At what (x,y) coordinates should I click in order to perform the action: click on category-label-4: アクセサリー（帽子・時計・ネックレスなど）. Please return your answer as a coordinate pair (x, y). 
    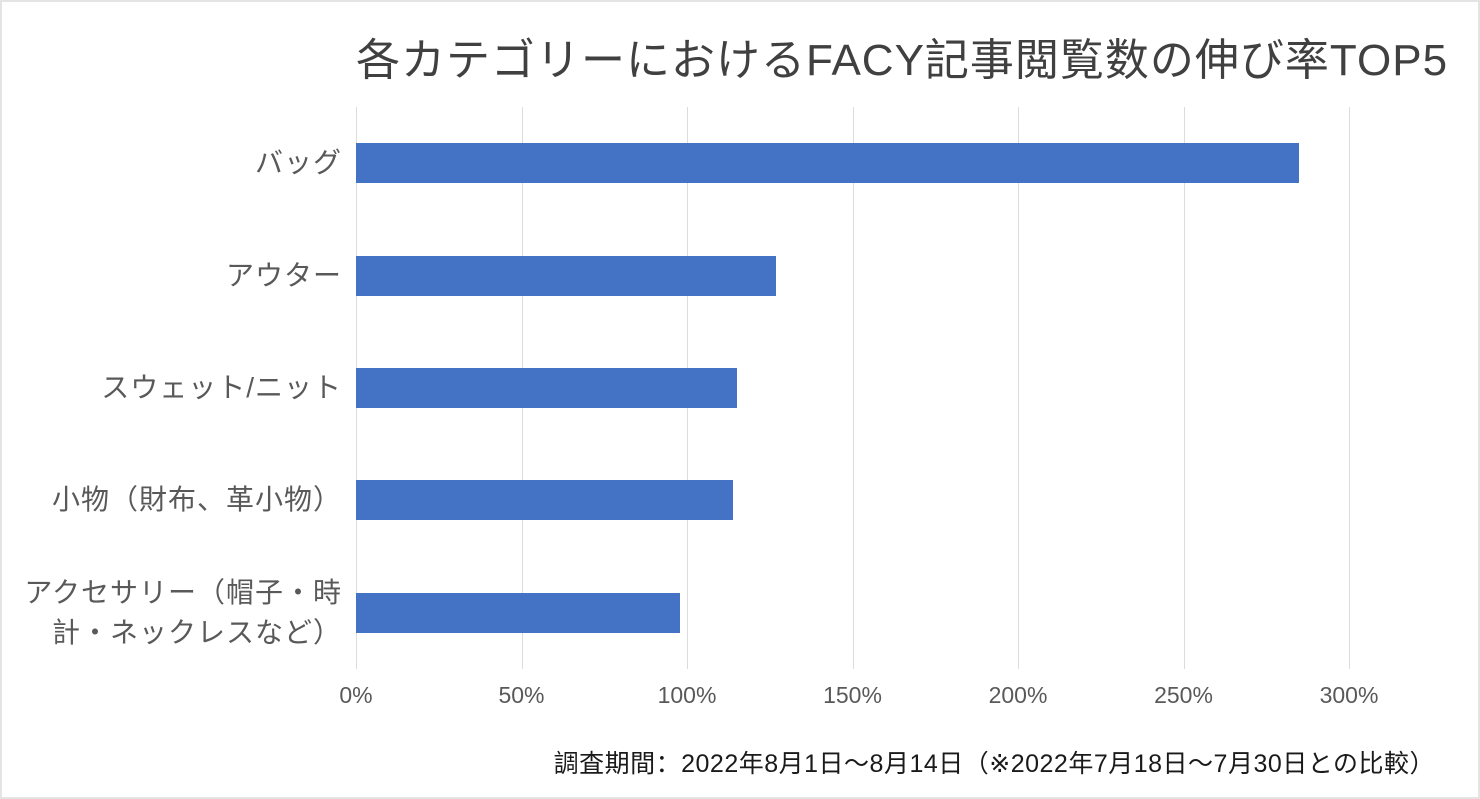
    Looking at the image, I should click on (176, 613).